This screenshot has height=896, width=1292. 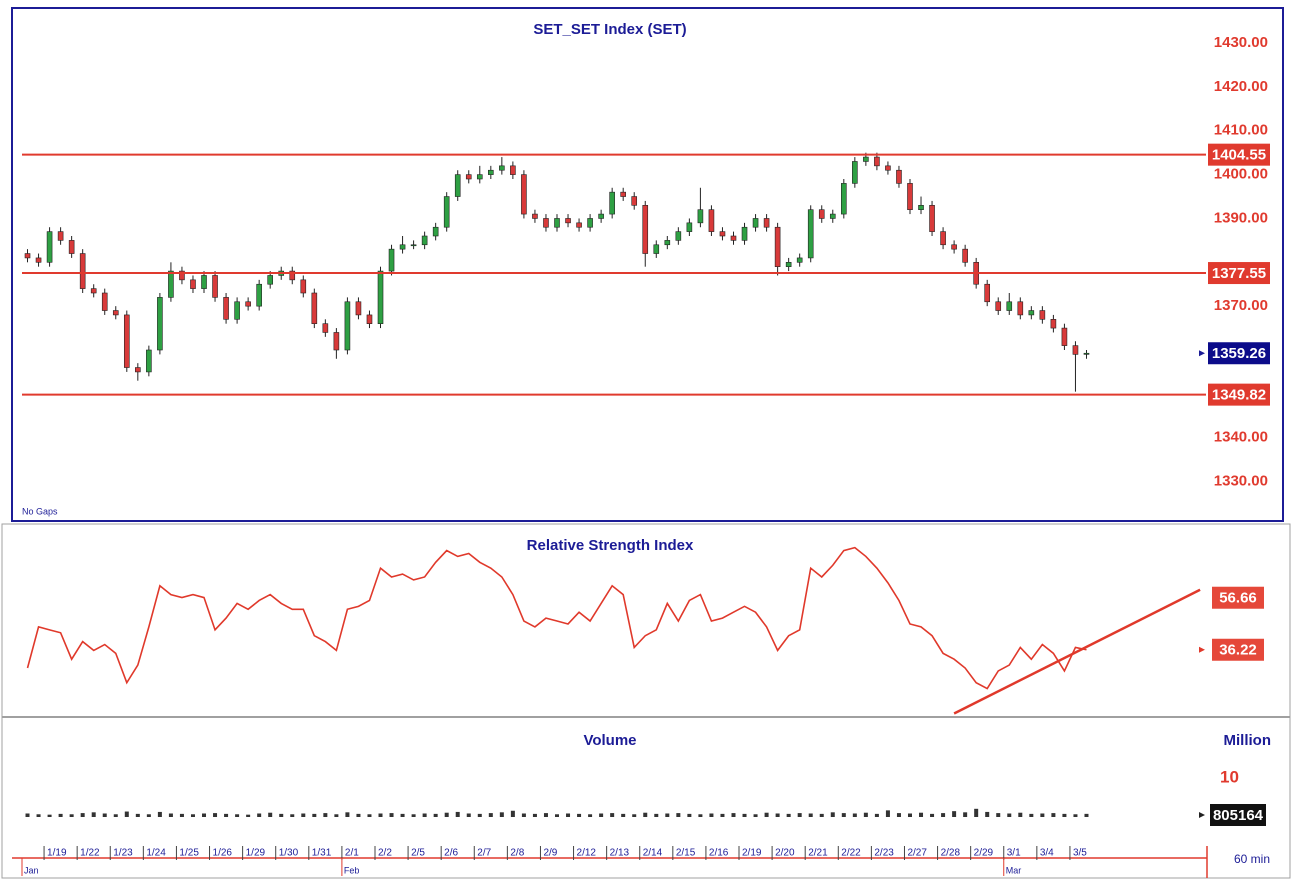 I want to click on x-tick-label: 2/19, so click(x=752, y=853).